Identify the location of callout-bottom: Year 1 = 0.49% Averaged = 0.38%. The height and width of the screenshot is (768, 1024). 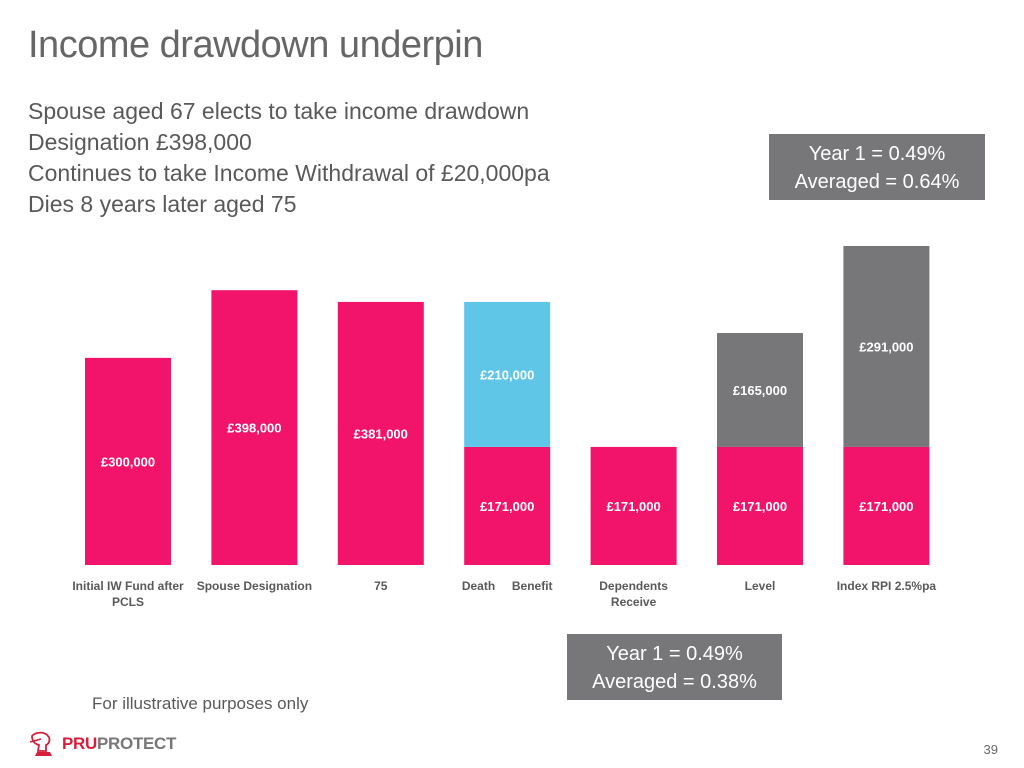
(674, 667).